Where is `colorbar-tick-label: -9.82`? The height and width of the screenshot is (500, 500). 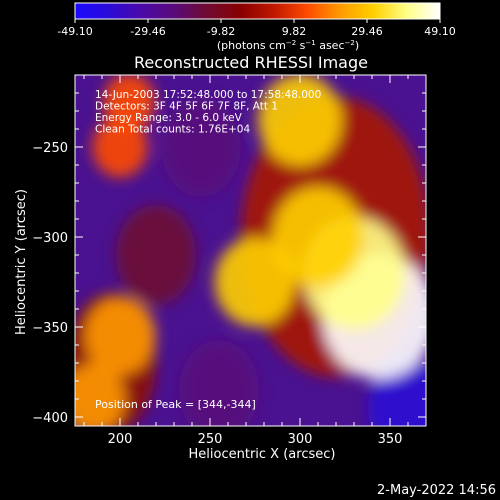
colorbar-tick-label: -9.82 is located at coordinates (221, 31).